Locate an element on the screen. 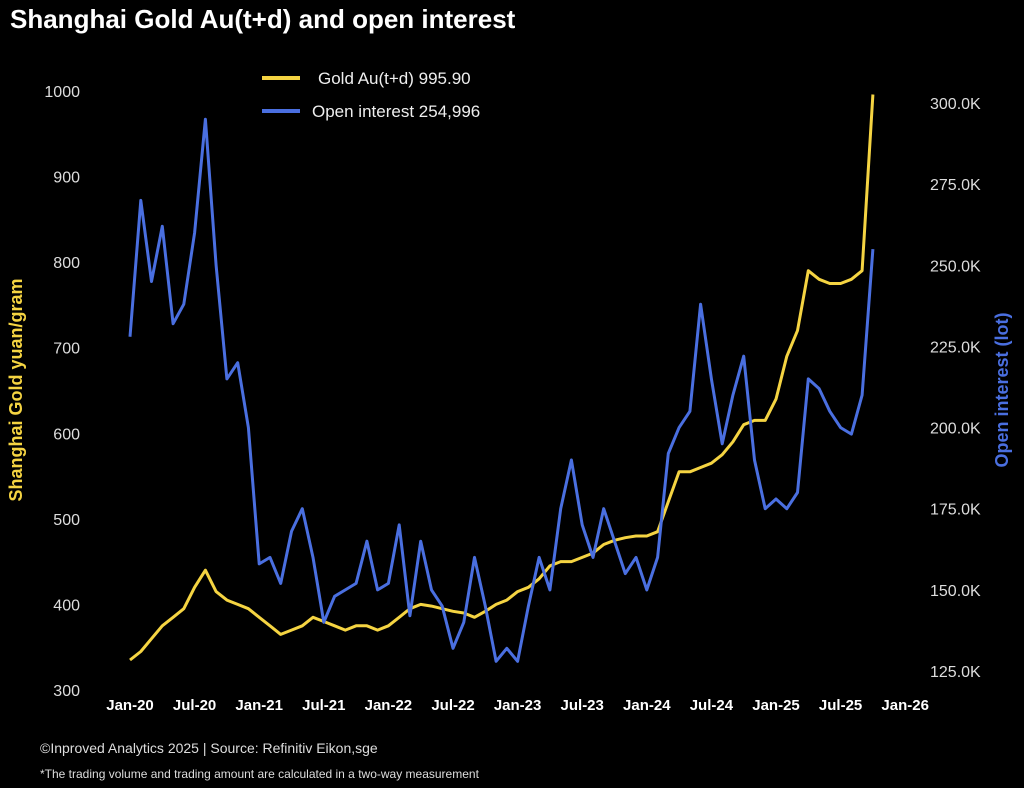 Image resolution: width=1024 pixels, height=788 pixels. right-tick-label: 150.0K is located at coordinates (955, 591).